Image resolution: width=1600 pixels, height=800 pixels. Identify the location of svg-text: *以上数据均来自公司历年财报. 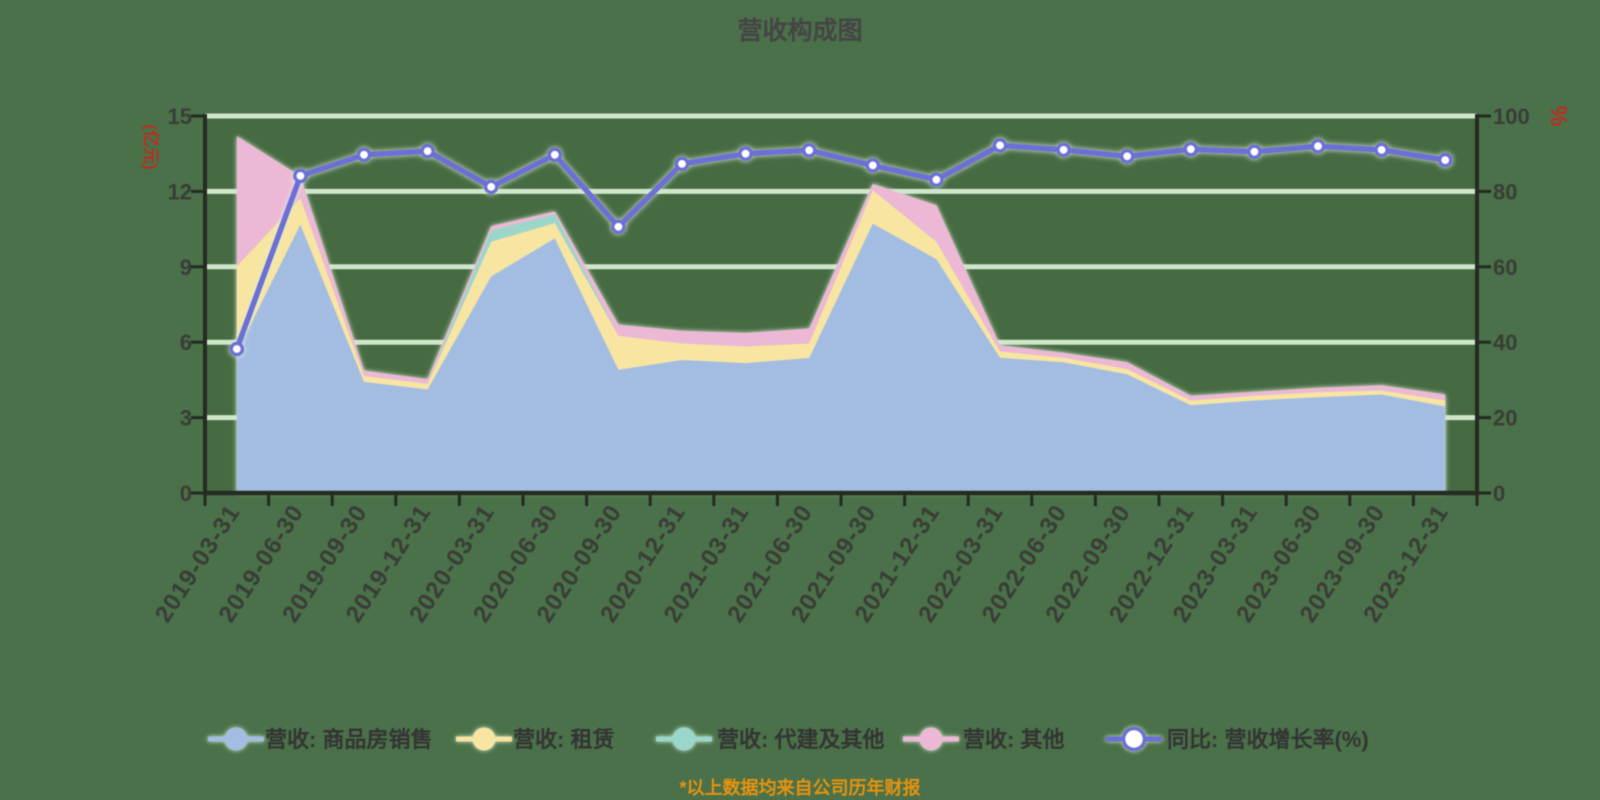
(799, 787).